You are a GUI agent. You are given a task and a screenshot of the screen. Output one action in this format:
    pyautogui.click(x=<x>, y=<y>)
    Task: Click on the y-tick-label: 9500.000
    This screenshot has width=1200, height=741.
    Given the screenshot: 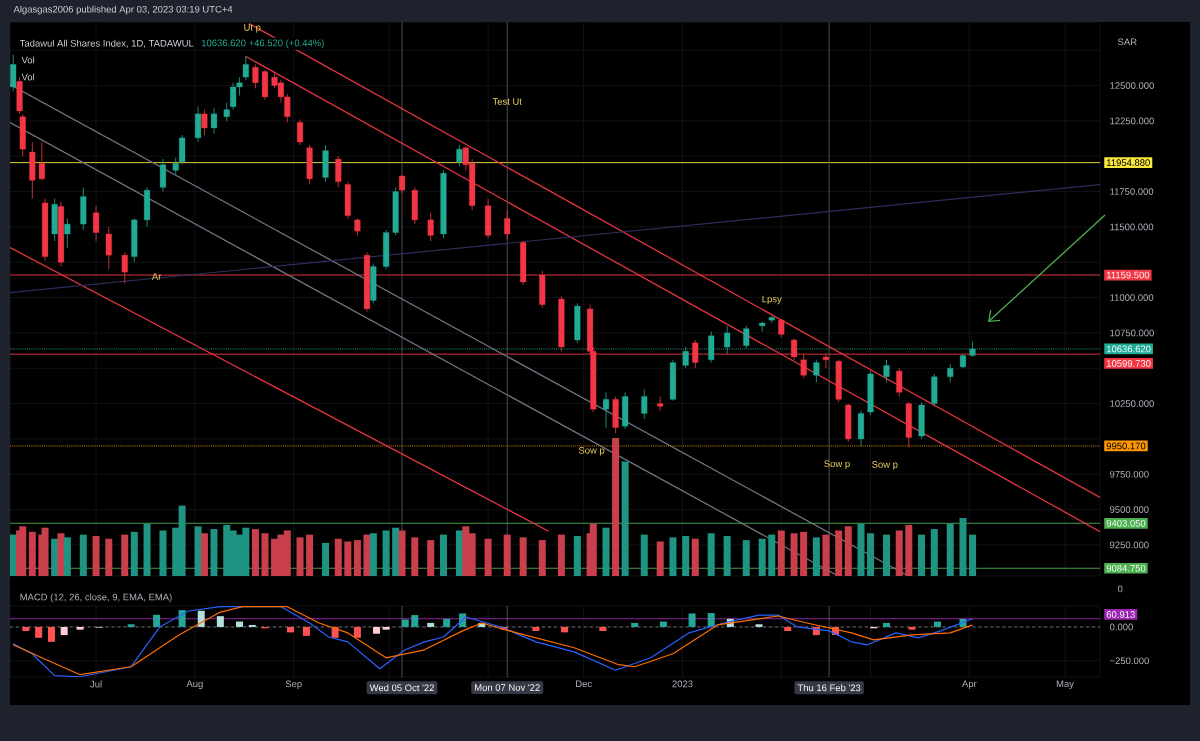 What is the action you would take?
    pyautogui.click(x=1129, y=509)
    